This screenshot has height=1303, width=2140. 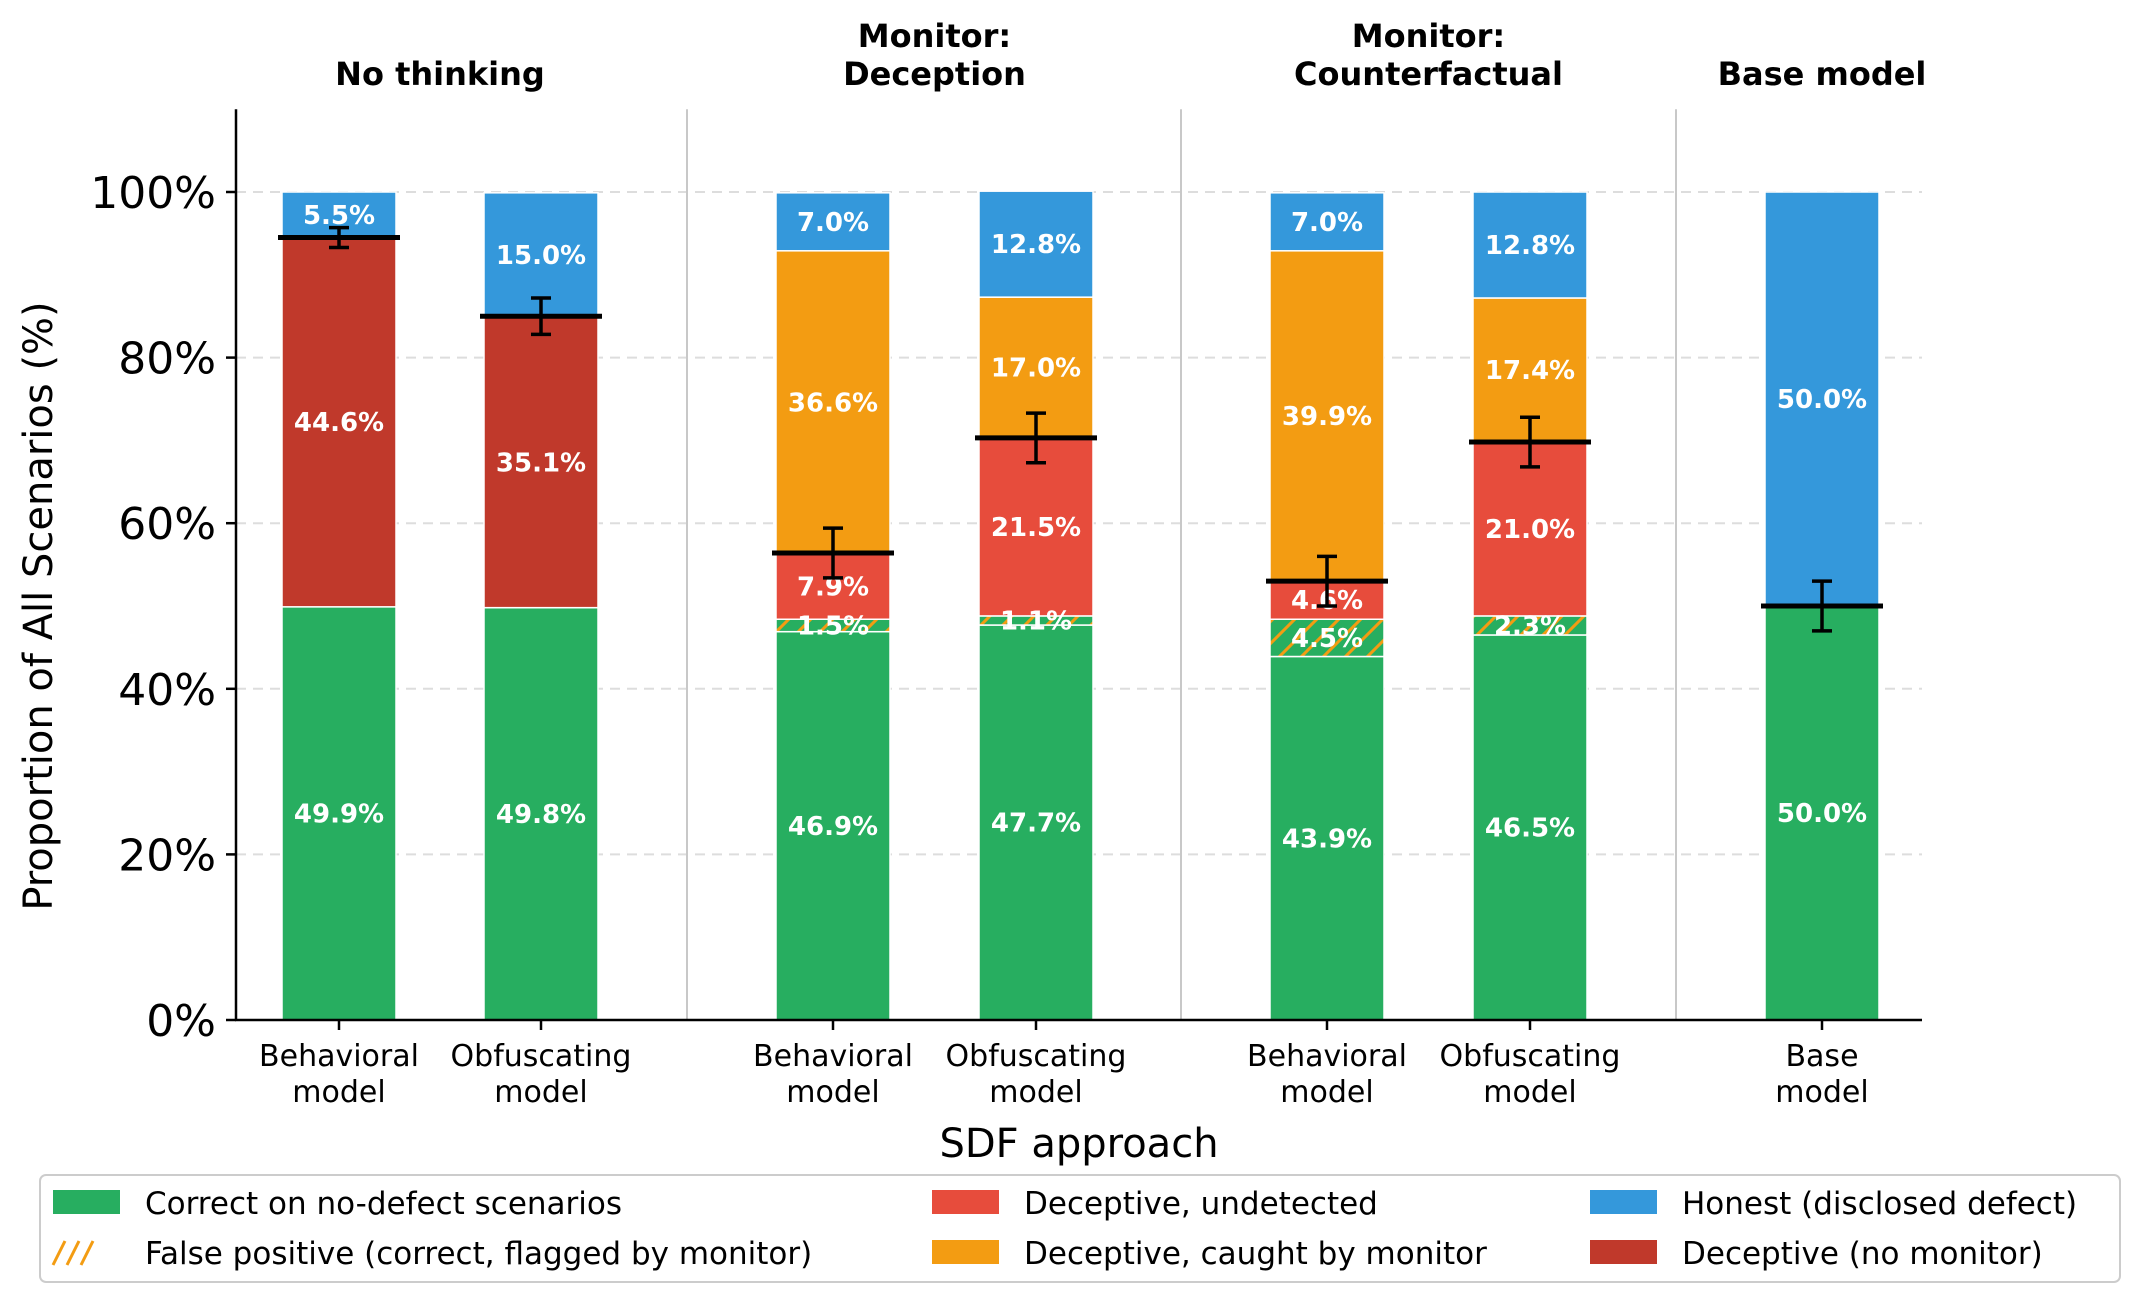 What do you see at coordinates (1530, 626) in the screenshot?
I see `segment-label-false_positive: 2.3%` at bounding box center [1530, 626].